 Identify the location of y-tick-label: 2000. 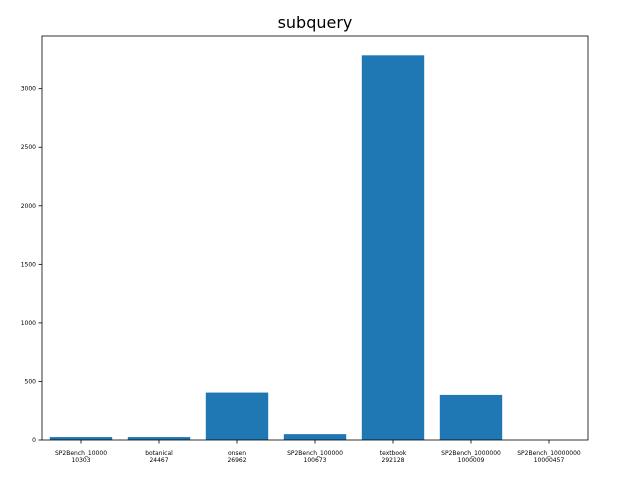
(28, 206).